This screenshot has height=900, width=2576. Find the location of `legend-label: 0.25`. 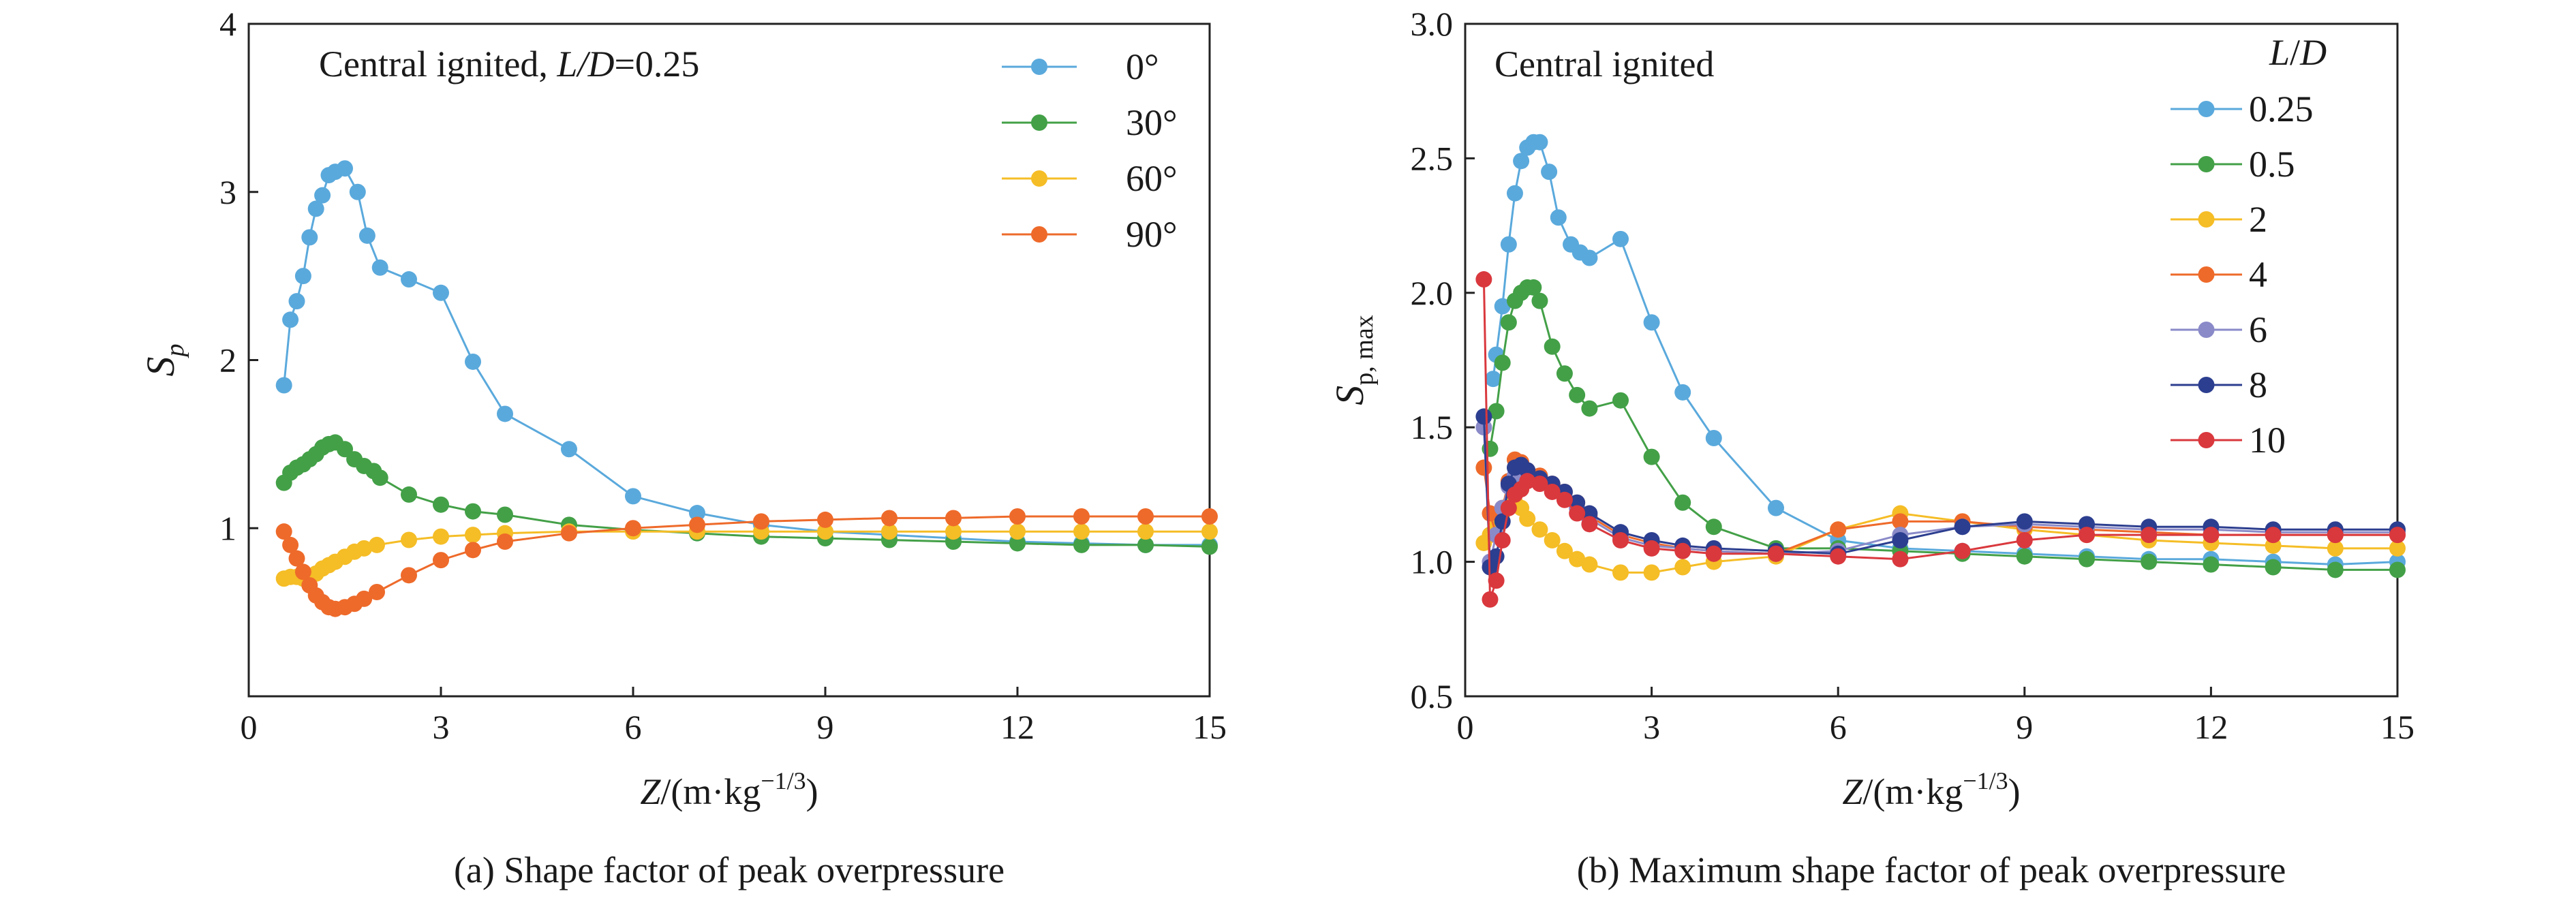

legend-label: 0.25 is located at coordinates (2281, 109).